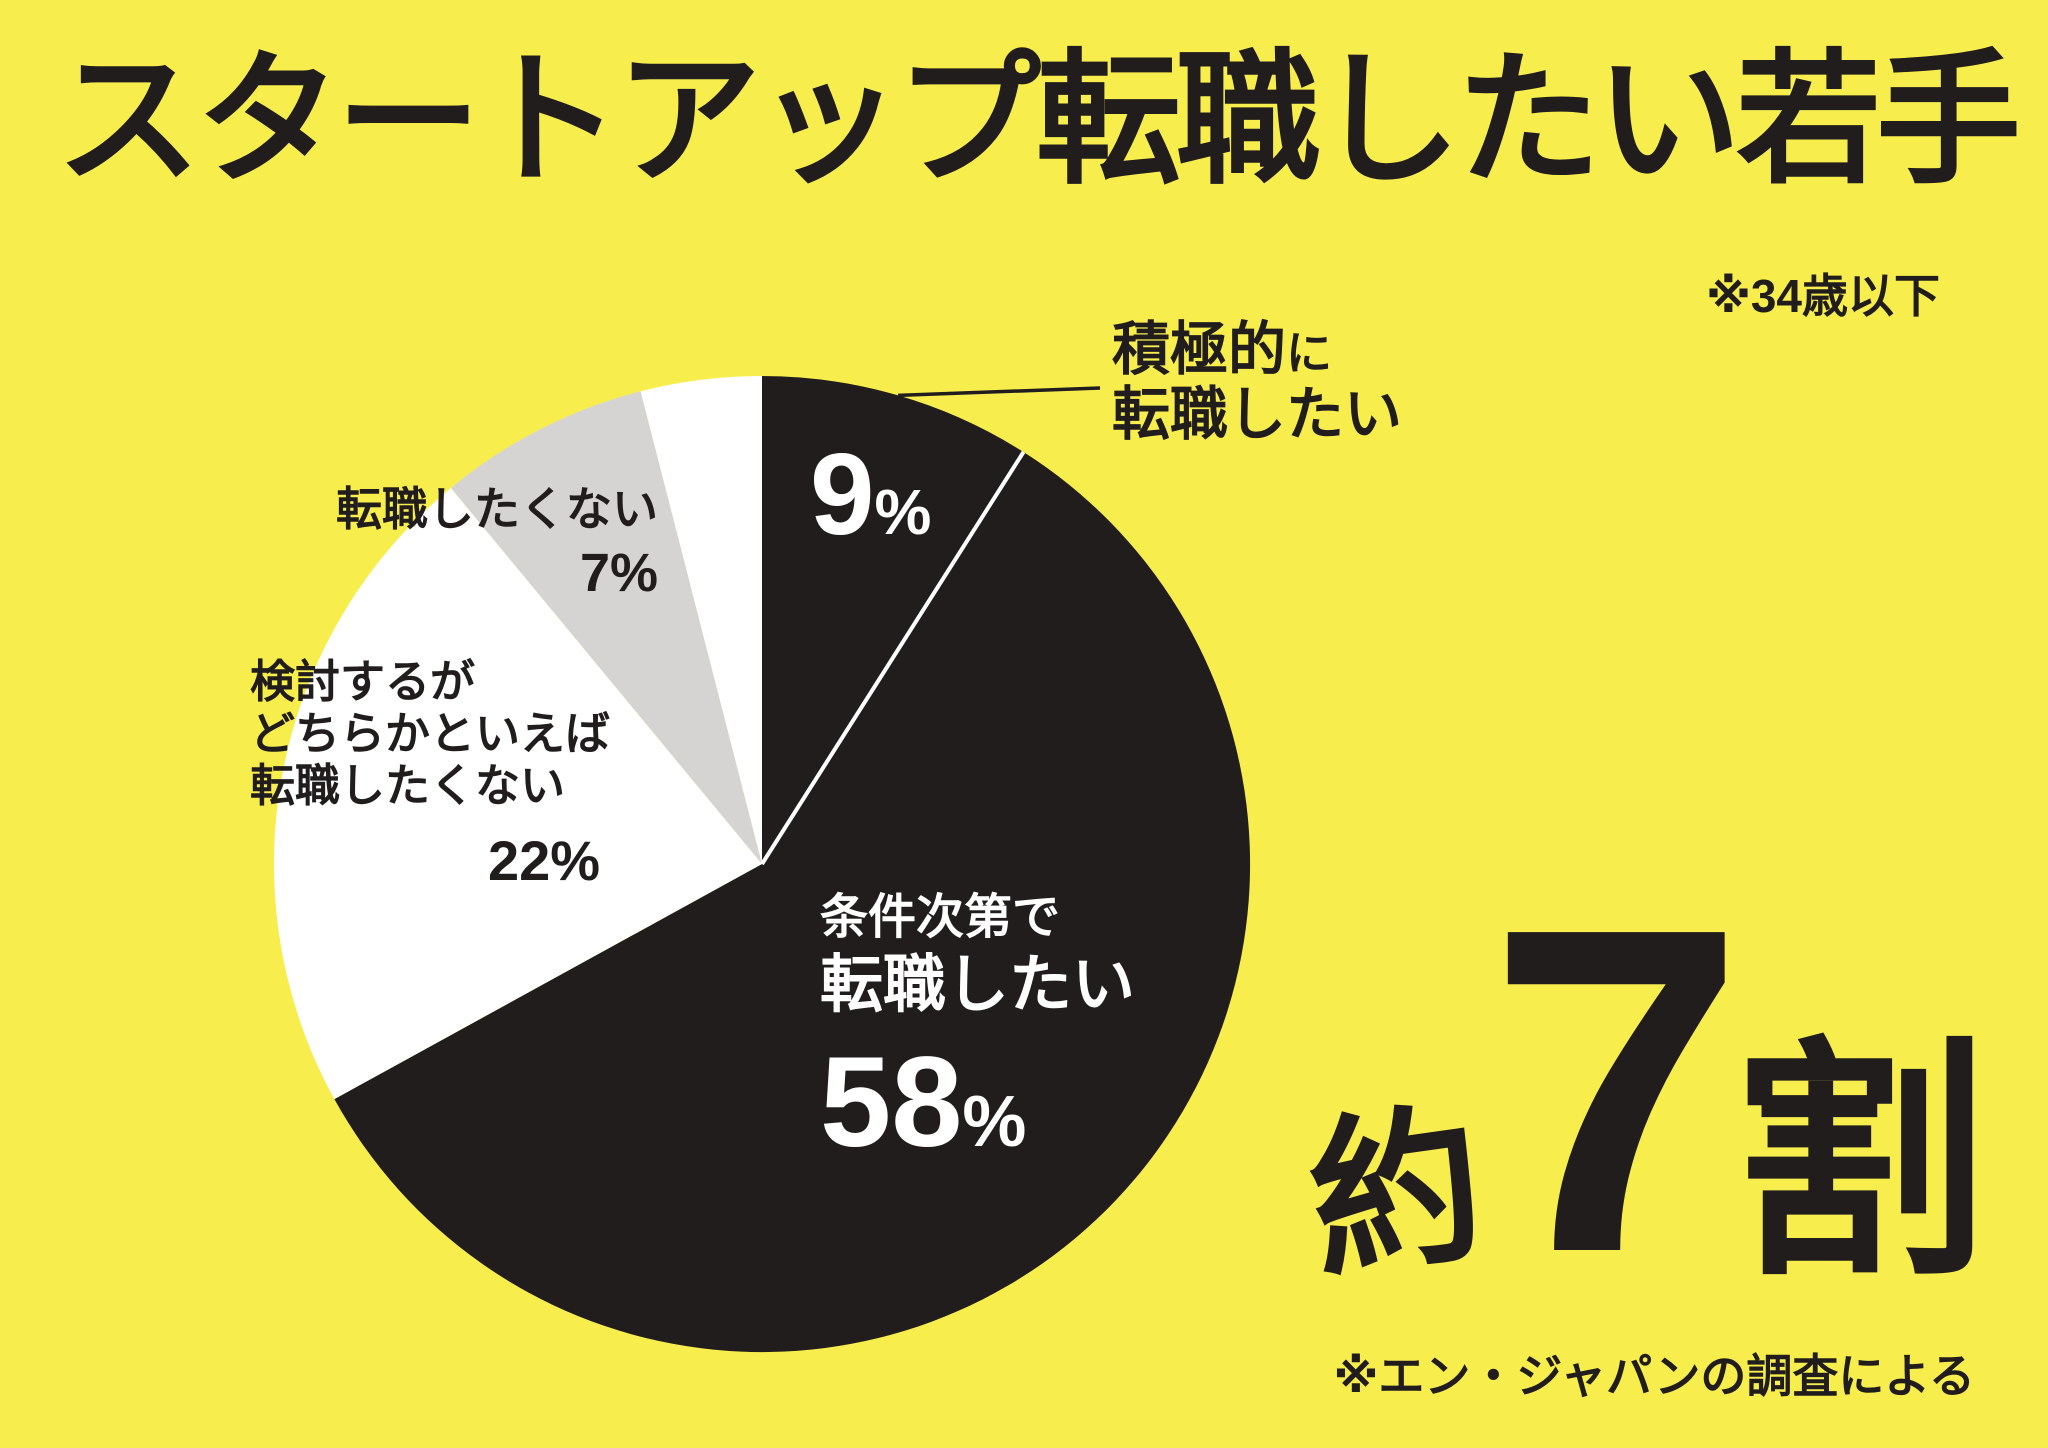 Image resolution: width=2048 pixels, height=1448 pixels. I want to click on label-active-line1-small: に, so click(1309, 353).